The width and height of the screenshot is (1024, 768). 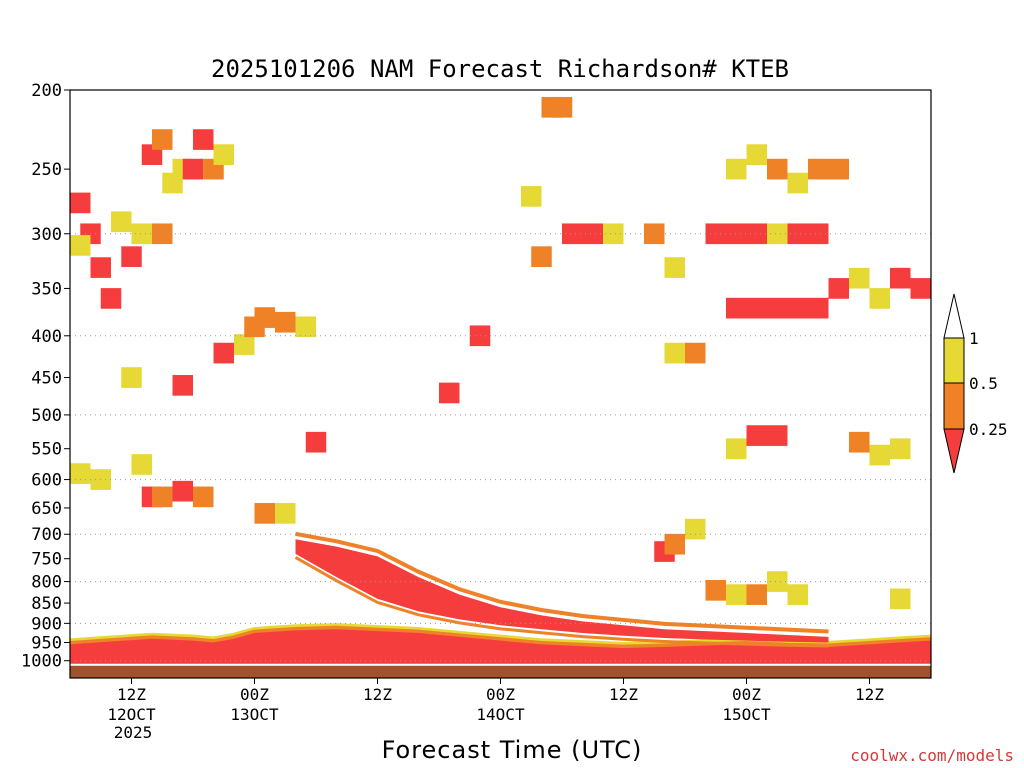 What do you see at coordinates (46, 337) in the screenshot?
I see `y-tick-label: 400` at bounding box center [46, 337].